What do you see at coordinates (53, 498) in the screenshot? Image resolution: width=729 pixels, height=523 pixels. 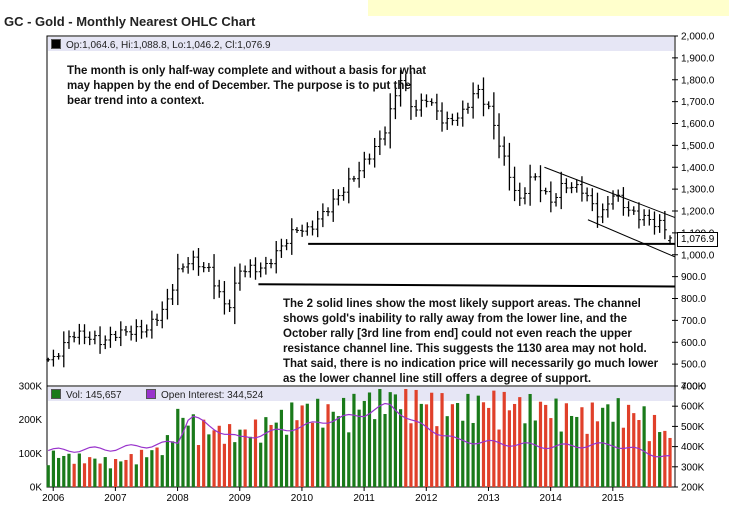 I see `x-tick-label: 2006` at bounding box center [53, 498].